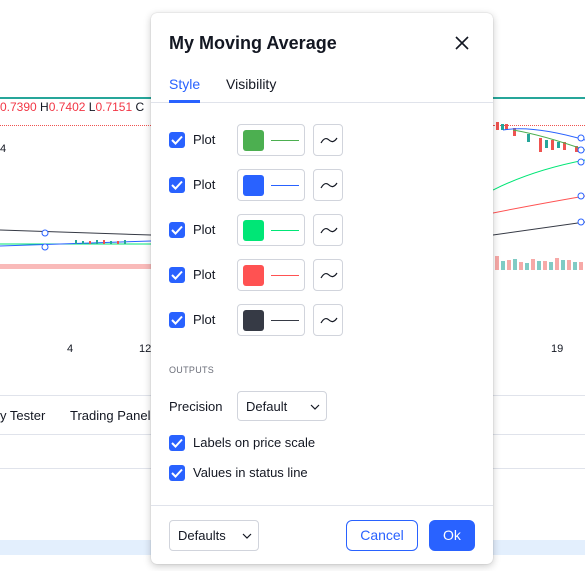  What do you see at coordinates (267, 406) in the screenshot?
I see `precision-value: Default` at bounding box center [267, 406].